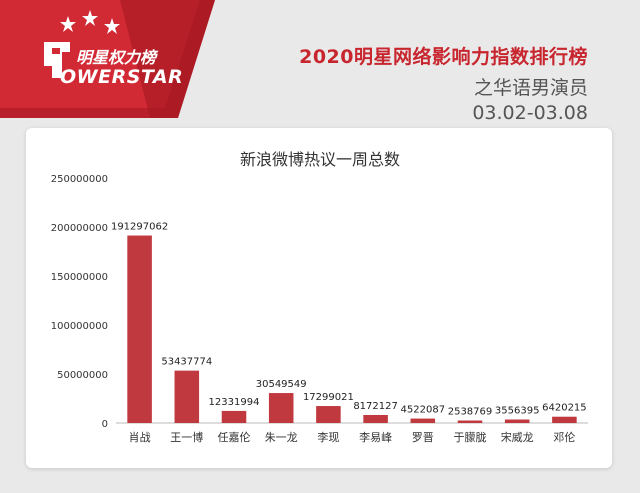  What do you see at coordinates (234, 437) in the screenshot?
I see `x-tick-label: 任嘉伦` at bounding box center [234, 437].